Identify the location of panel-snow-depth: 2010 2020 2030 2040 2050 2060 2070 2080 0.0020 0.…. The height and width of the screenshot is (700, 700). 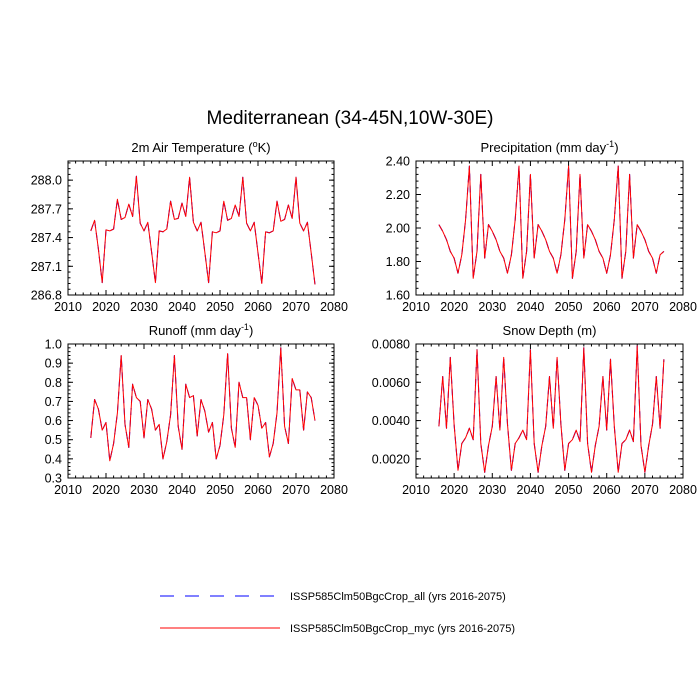
(534, 410).